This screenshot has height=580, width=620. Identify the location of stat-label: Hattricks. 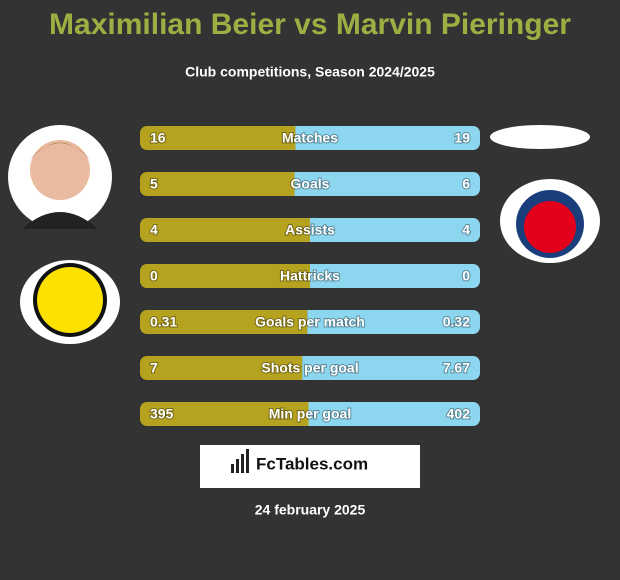
(310, 276).